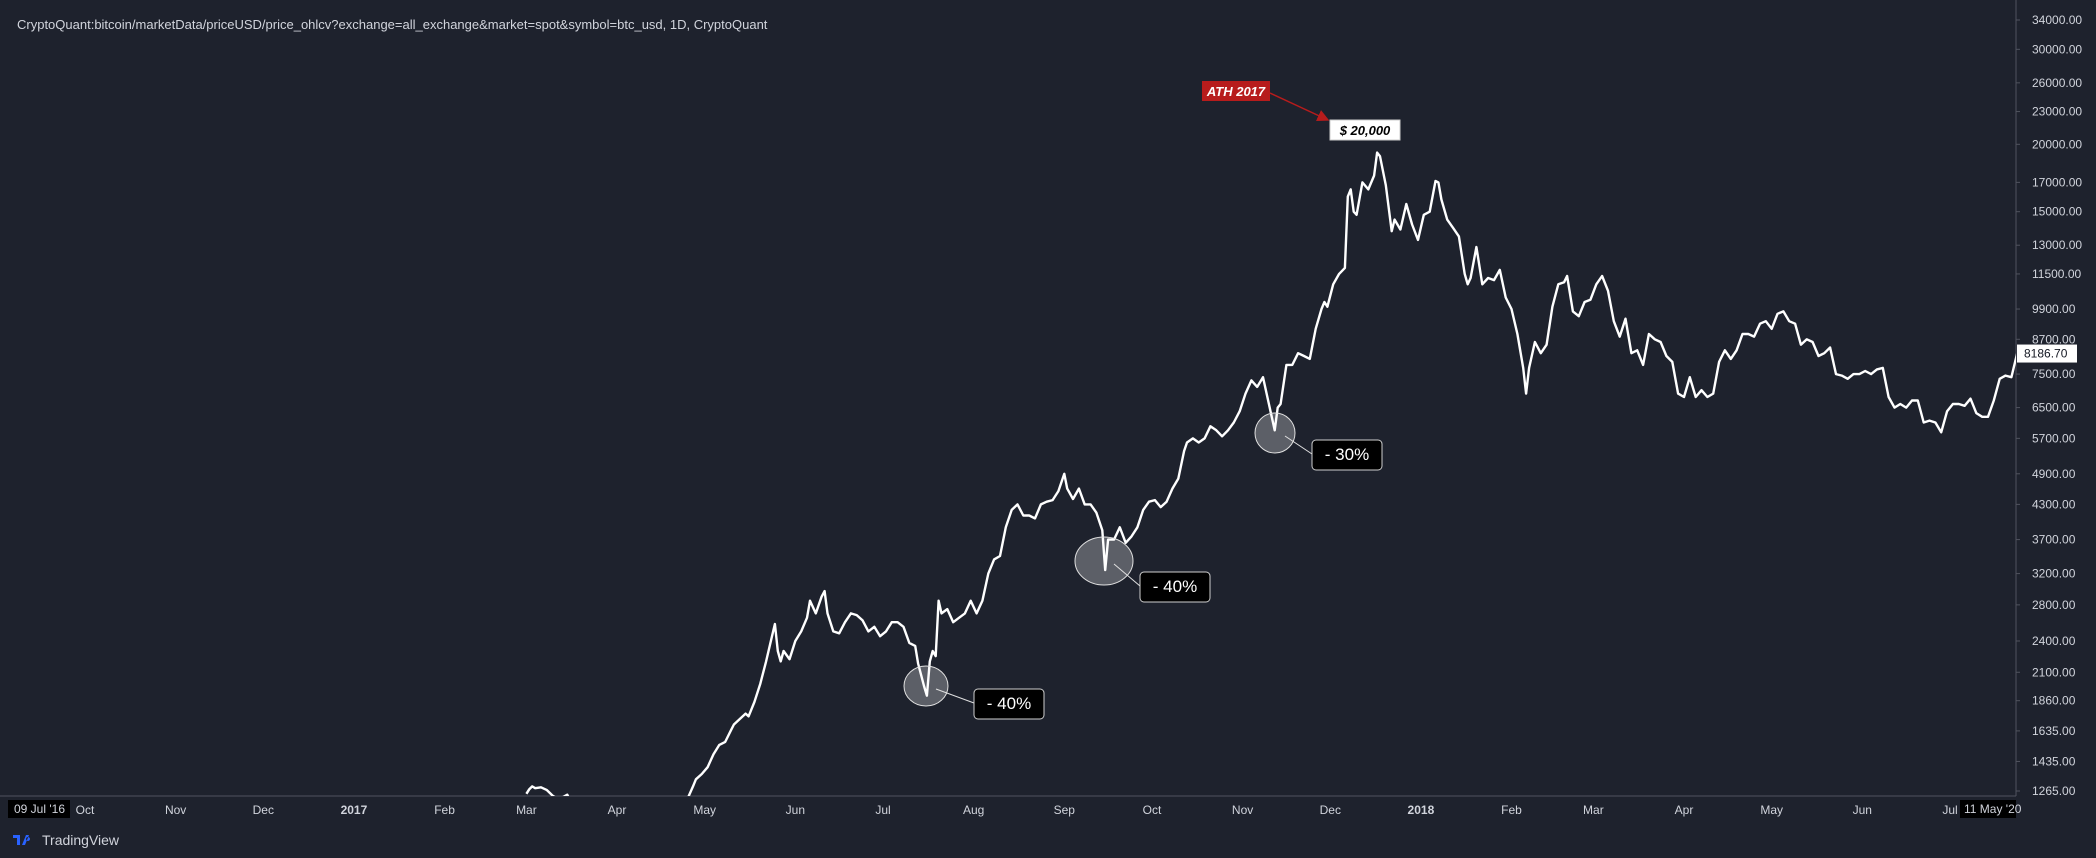 The width and height of the screenshot is (2096, 858). What do you see at coordinates (354, 810) in the screenshot?
I see `x-tick-label: 2017` at bounding box center [354, 810].